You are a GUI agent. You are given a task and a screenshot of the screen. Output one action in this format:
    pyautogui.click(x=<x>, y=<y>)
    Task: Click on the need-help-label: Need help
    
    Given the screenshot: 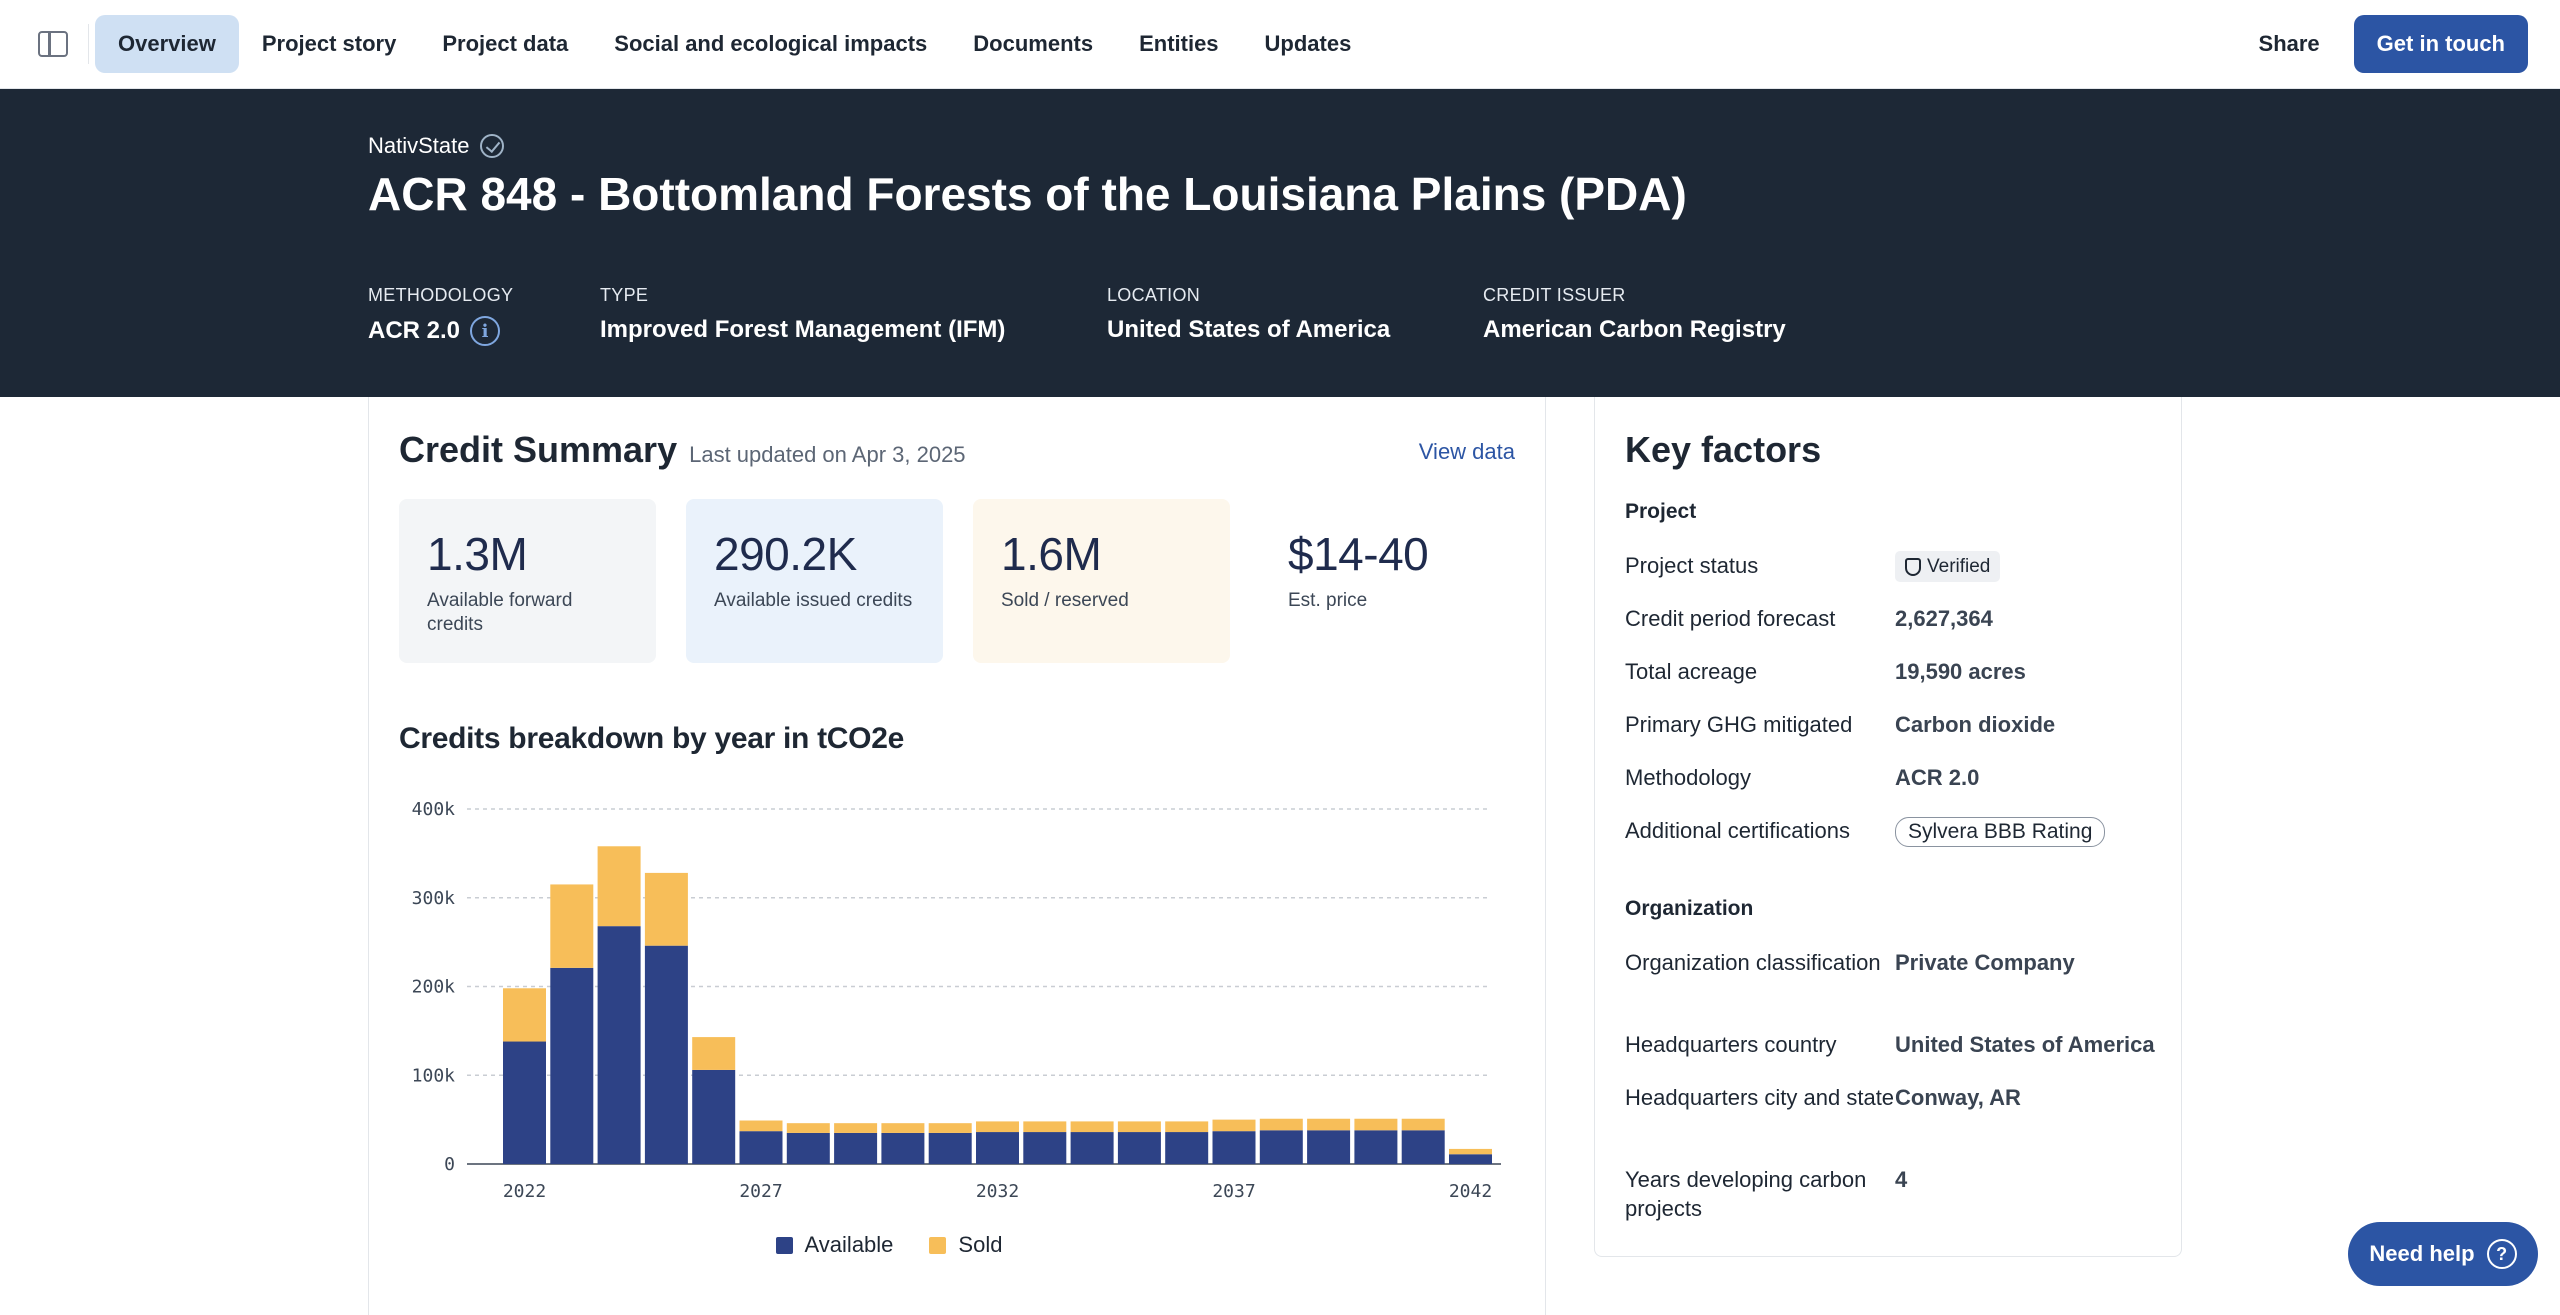 What is the action you would take?
    pyautogui.click(x=2422, y=1253)
    